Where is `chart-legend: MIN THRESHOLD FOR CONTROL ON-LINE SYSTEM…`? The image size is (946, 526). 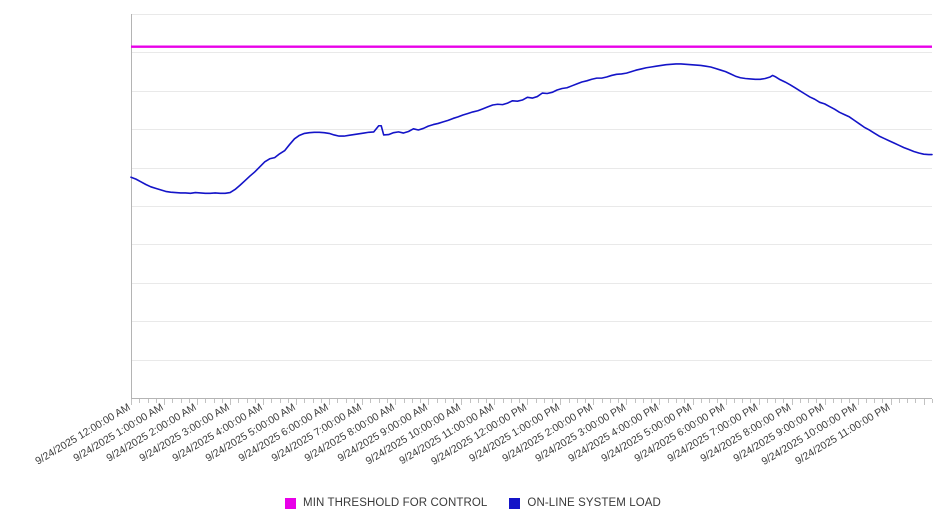
chart-legend: MIN THRESHOLD FOR CONTROL ON-LINE SYSTEM… is located at coordinates (473, 503).